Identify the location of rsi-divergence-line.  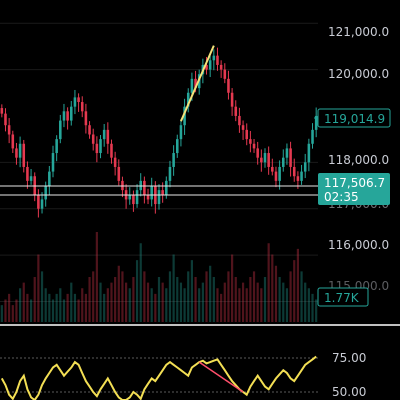
(221, 377).